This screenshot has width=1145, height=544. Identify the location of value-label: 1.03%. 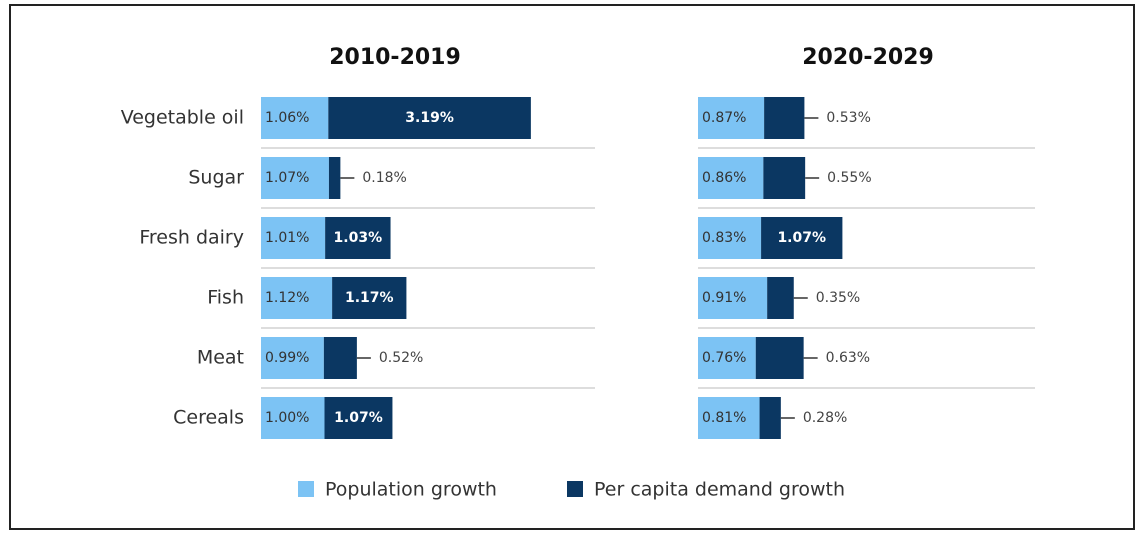
(358, 238).